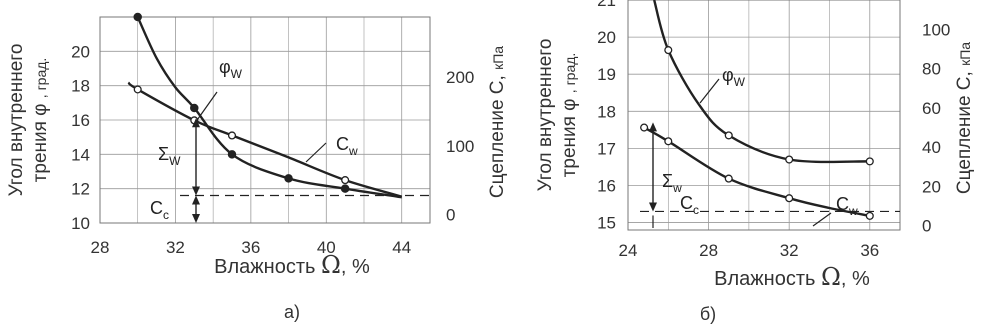  I want to click on y-left-axis-title-a-line2: трения φ , град., so click(40, 120).